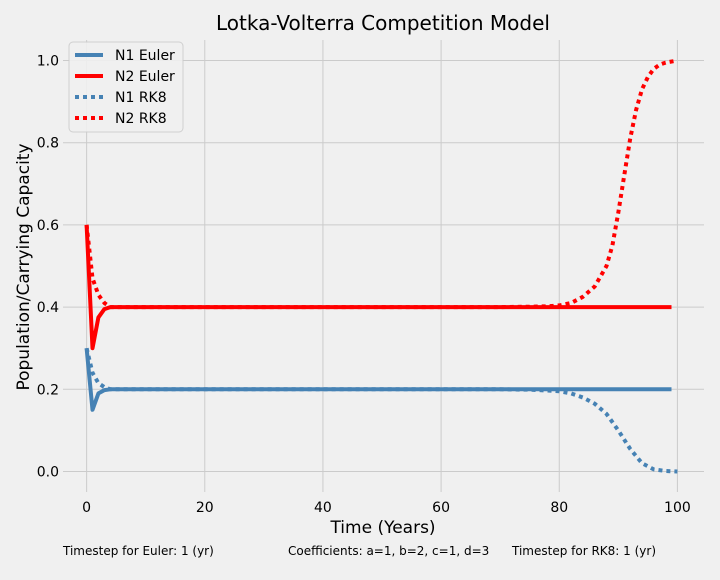 The width and height of the screenshot is (720, 580). I want to click on footer-euler-timestep: Timestep for Euler: 1 (yr), so click(138, 551).